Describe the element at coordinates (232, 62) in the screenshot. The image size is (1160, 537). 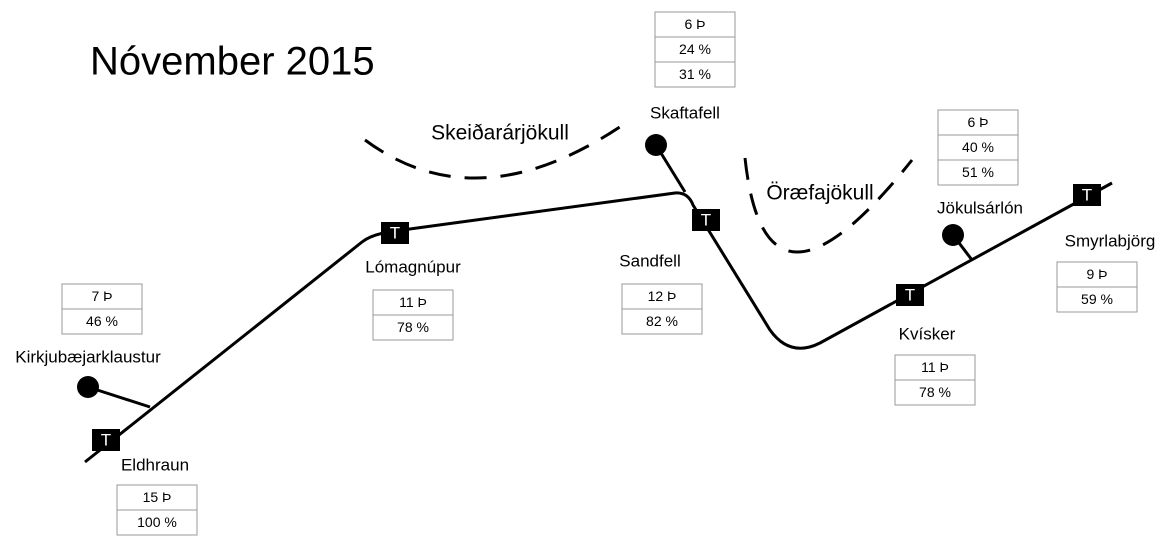
I see `title: Nóvember 2015` at that location.